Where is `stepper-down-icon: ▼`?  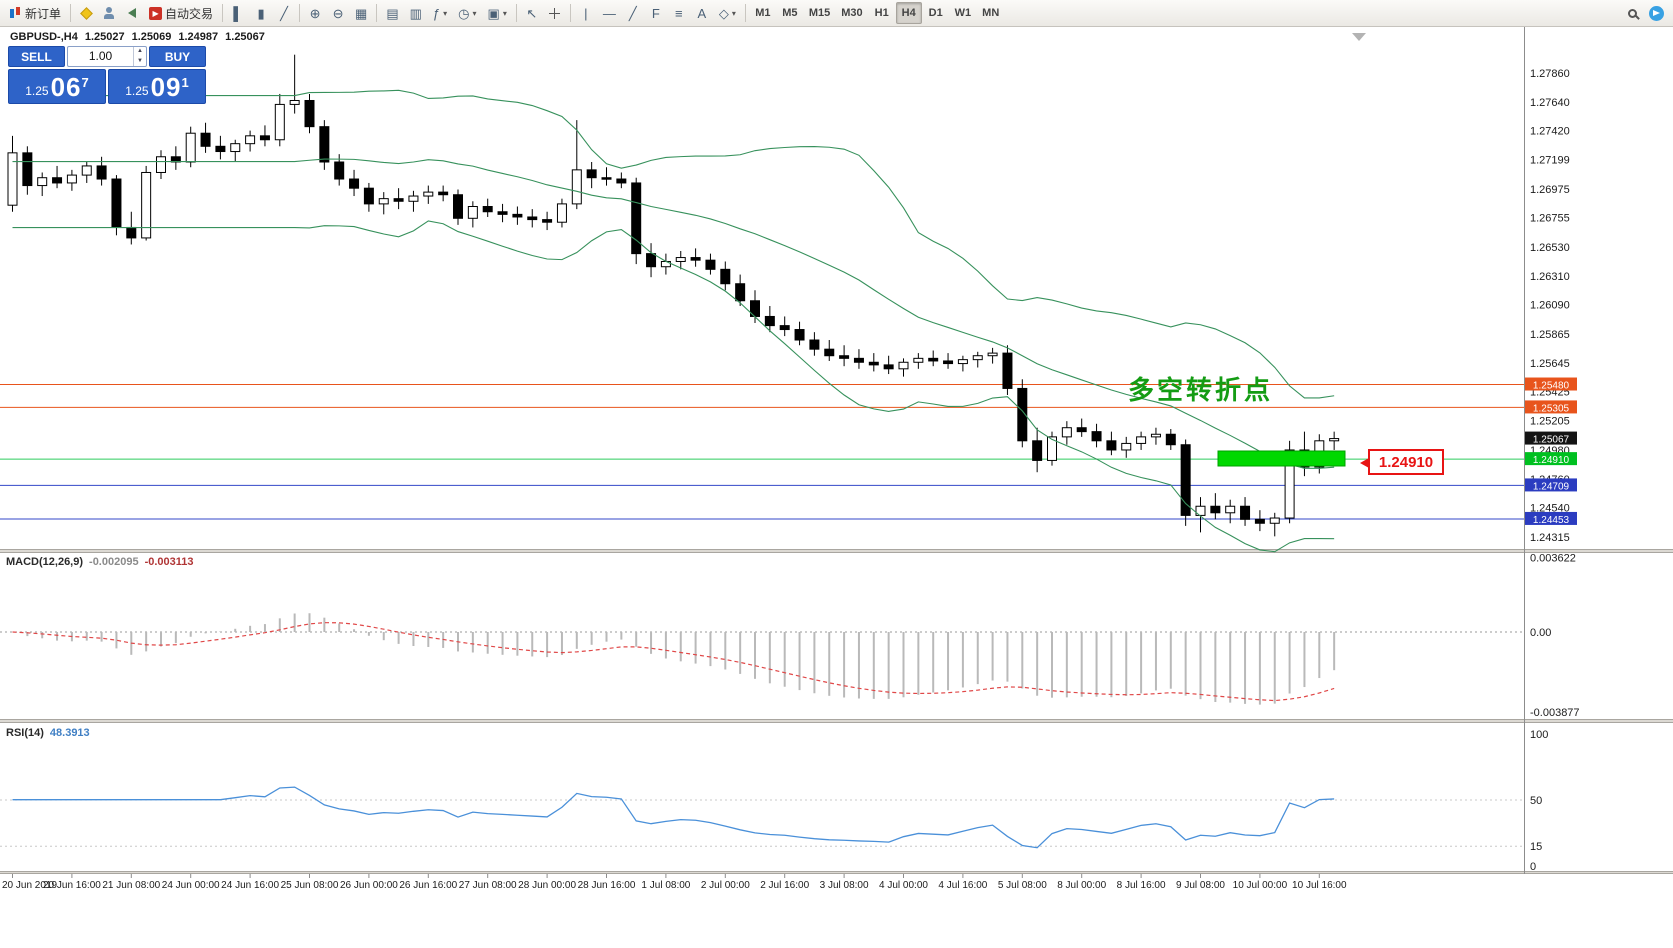
stepper-down-icon: ▼ is located at coordinates (140, 60).